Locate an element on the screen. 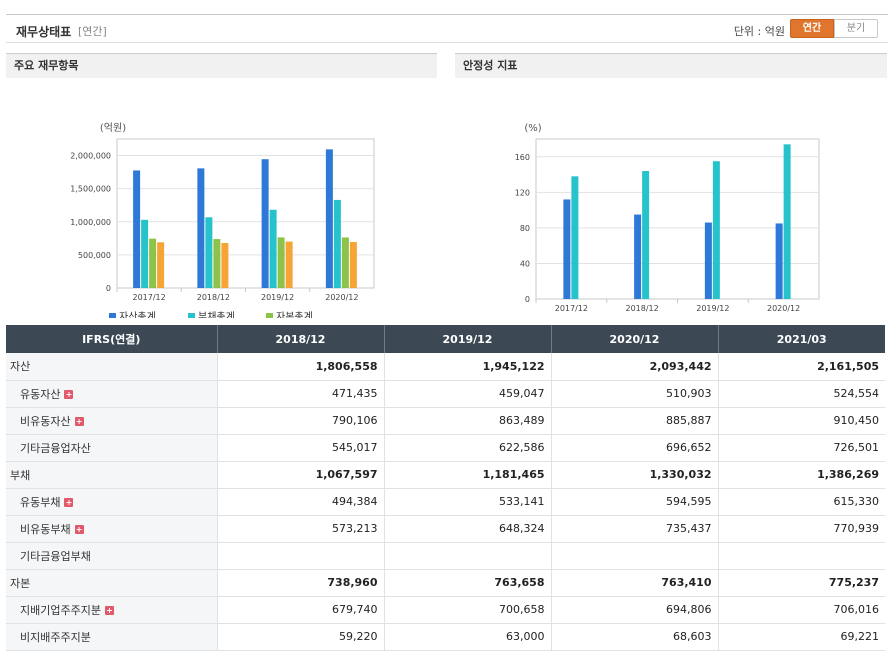 The width and height of the screenshot is (893, 659). column-header: 2020/12 is located at coordinates (635, 339).